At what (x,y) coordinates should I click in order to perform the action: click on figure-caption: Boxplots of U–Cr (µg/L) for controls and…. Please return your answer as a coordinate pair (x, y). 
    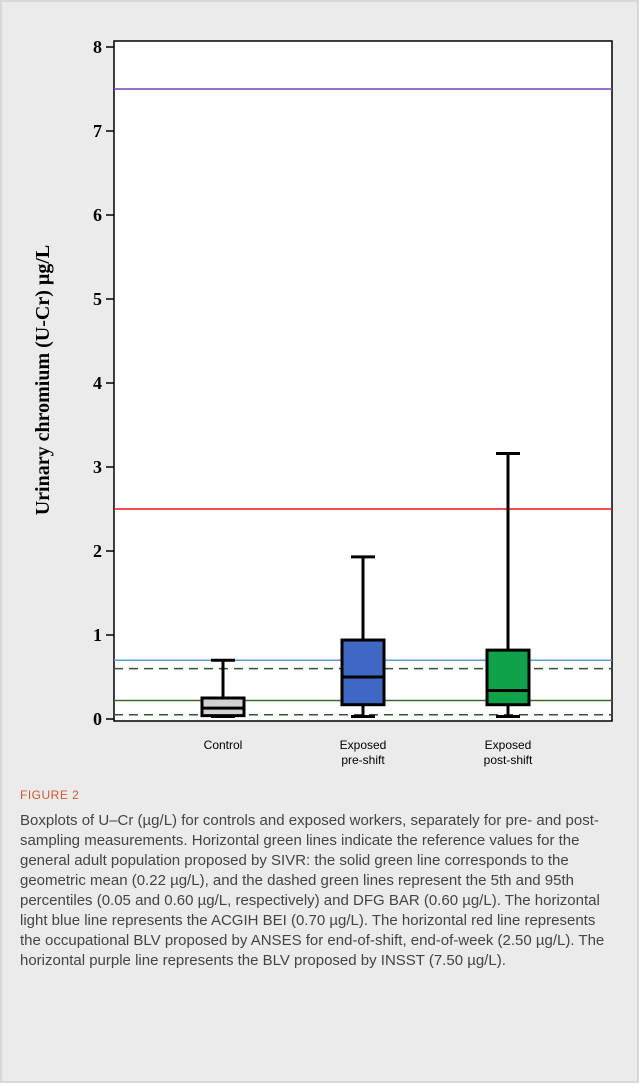
    Looking at the image, I should click on (312, 890).